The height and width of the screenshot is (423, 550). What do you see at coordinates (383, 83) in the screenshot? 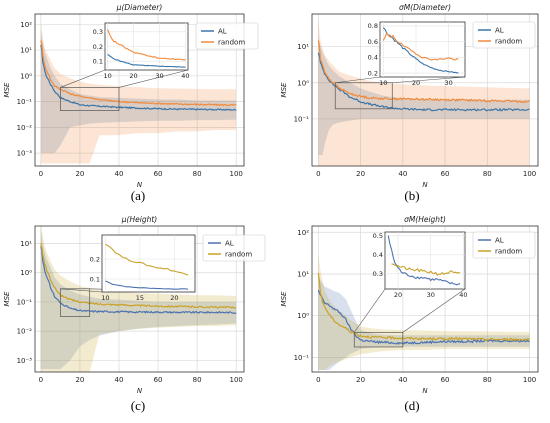
I see `inset-x-tick-label: 10` at bounding box center [383, 83].